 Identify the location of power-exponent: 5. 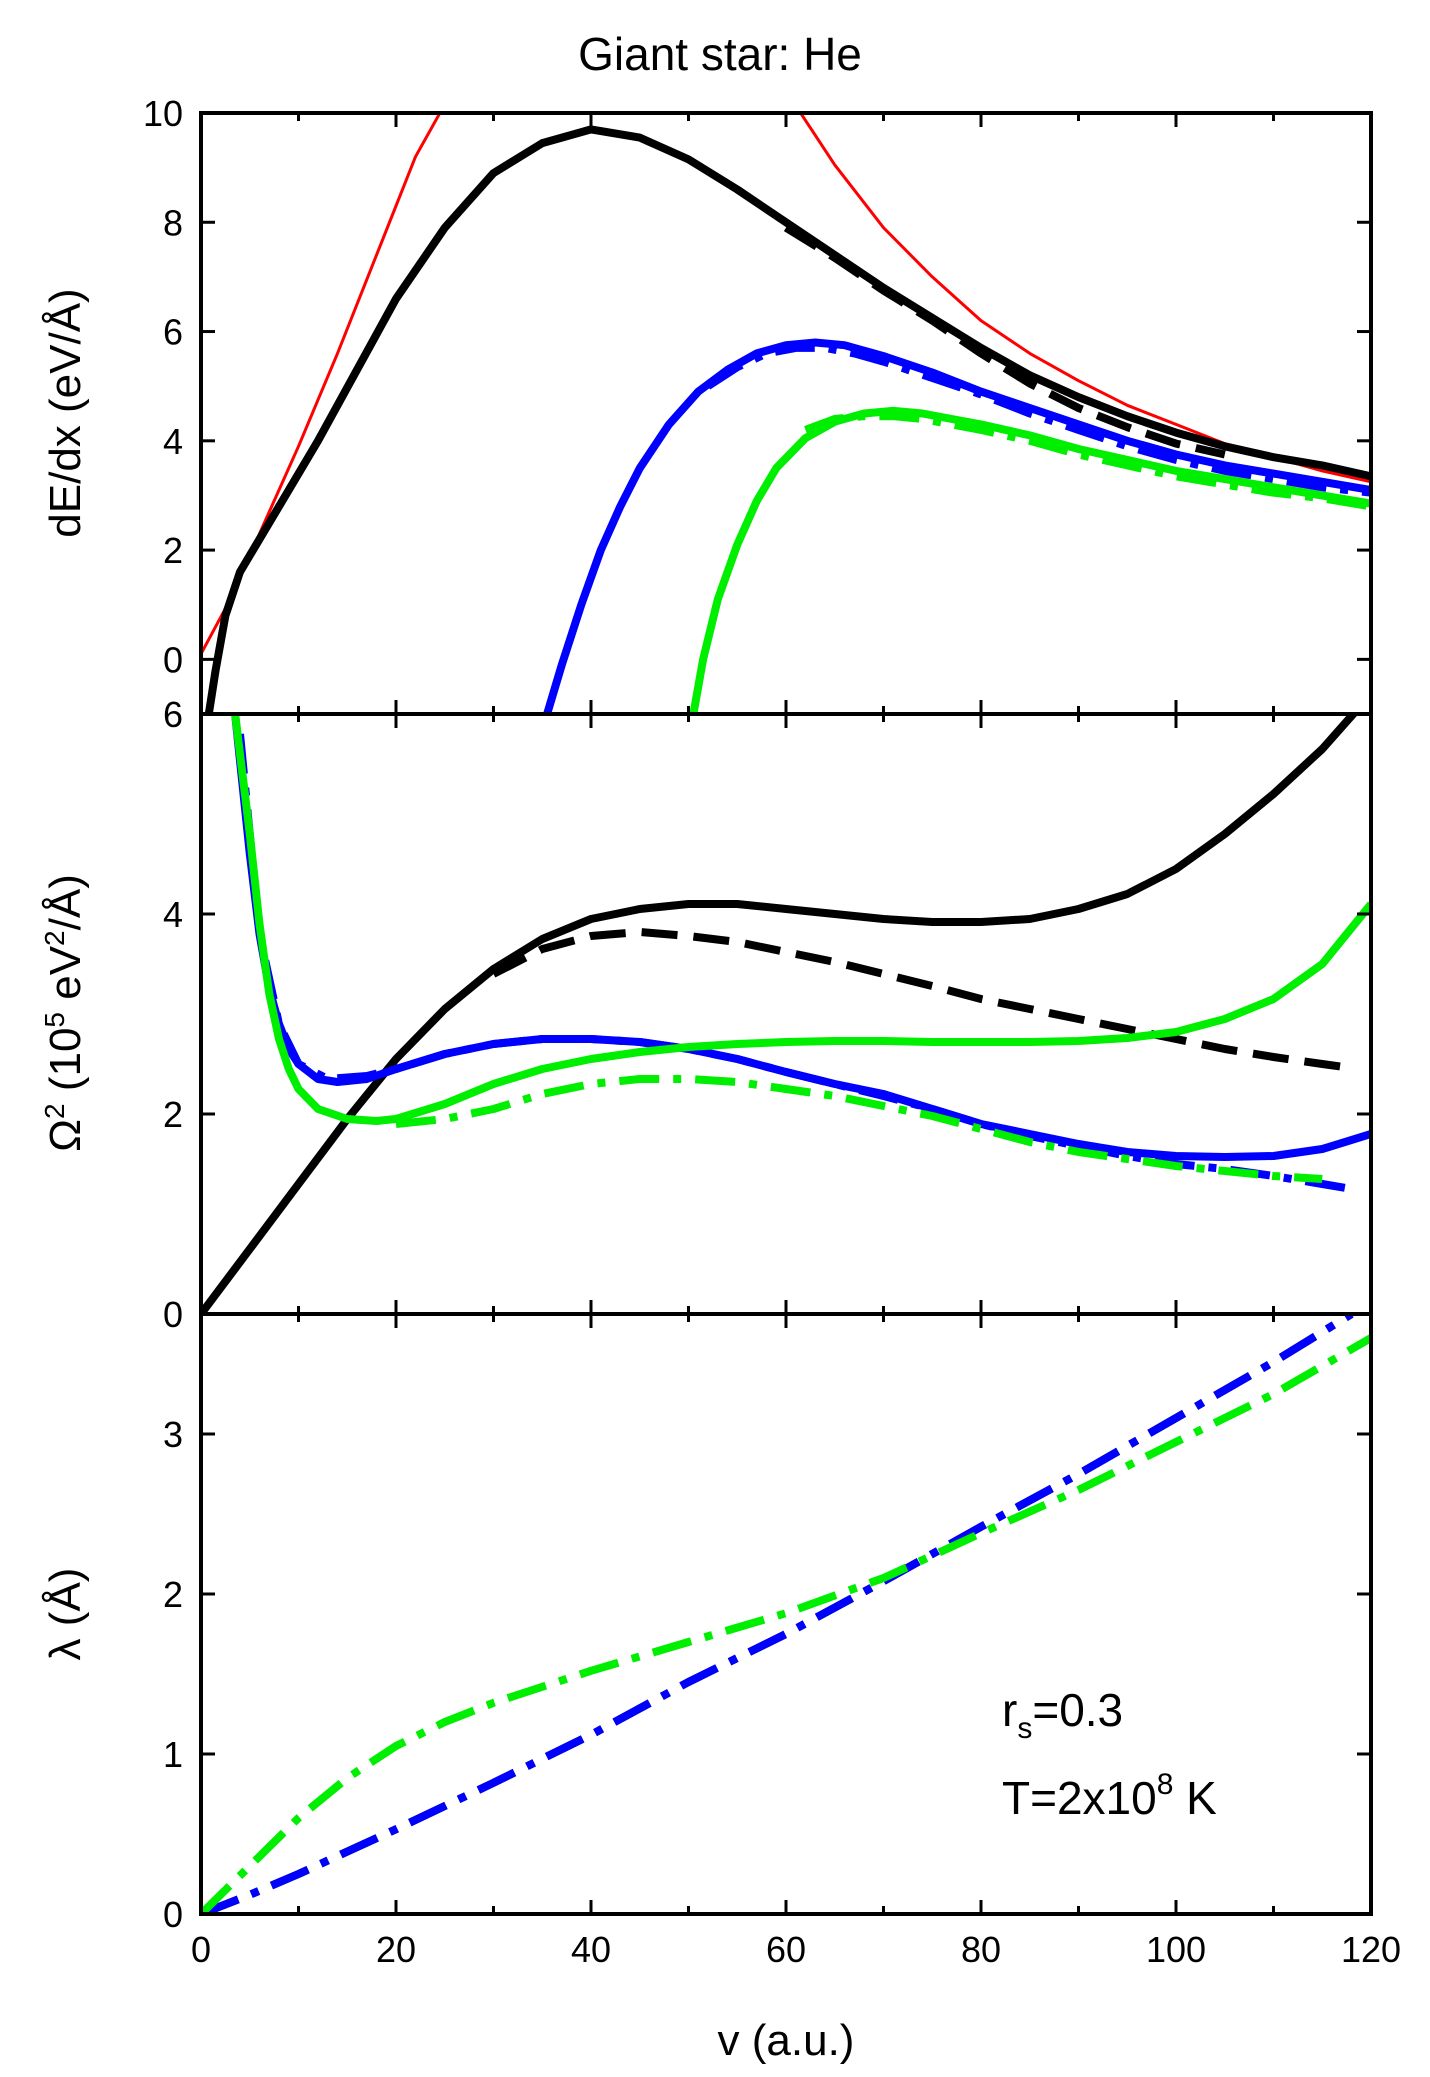
(54, 1020).